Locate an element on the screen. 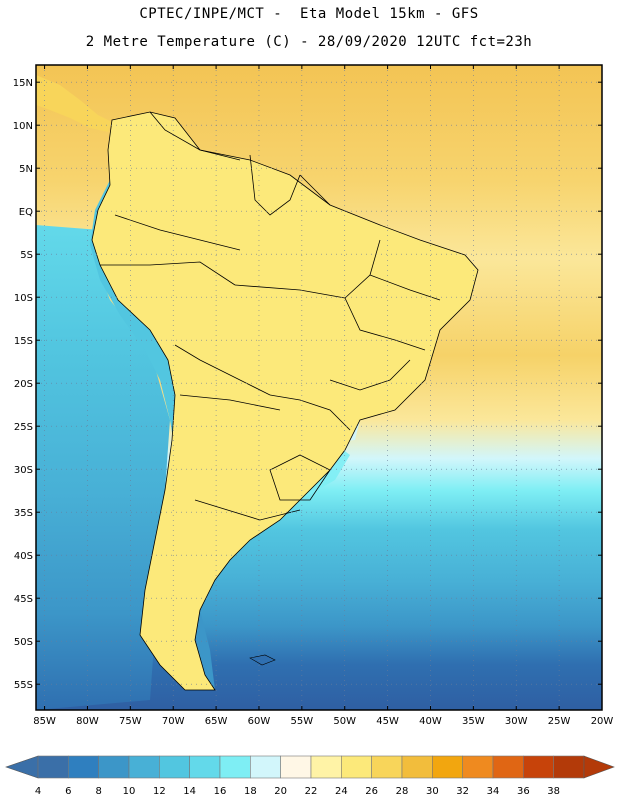 This screenshot has width=618, height=800. colorbar-label: 10 is located at coordinates (129, 791).